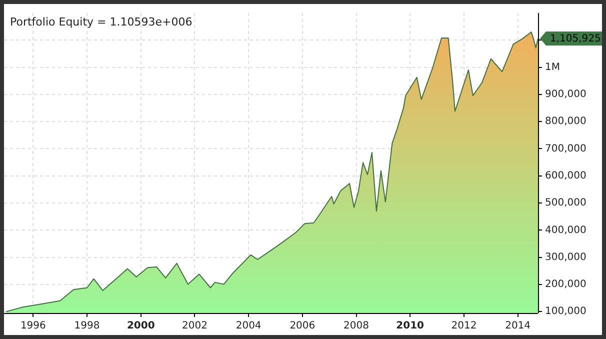 Image resolution: width=606 pixels, height=339 pixels. Describe the element at coordinates (565, 122) in the screenshot. I see `y-tick-label: 800,000` at that location.